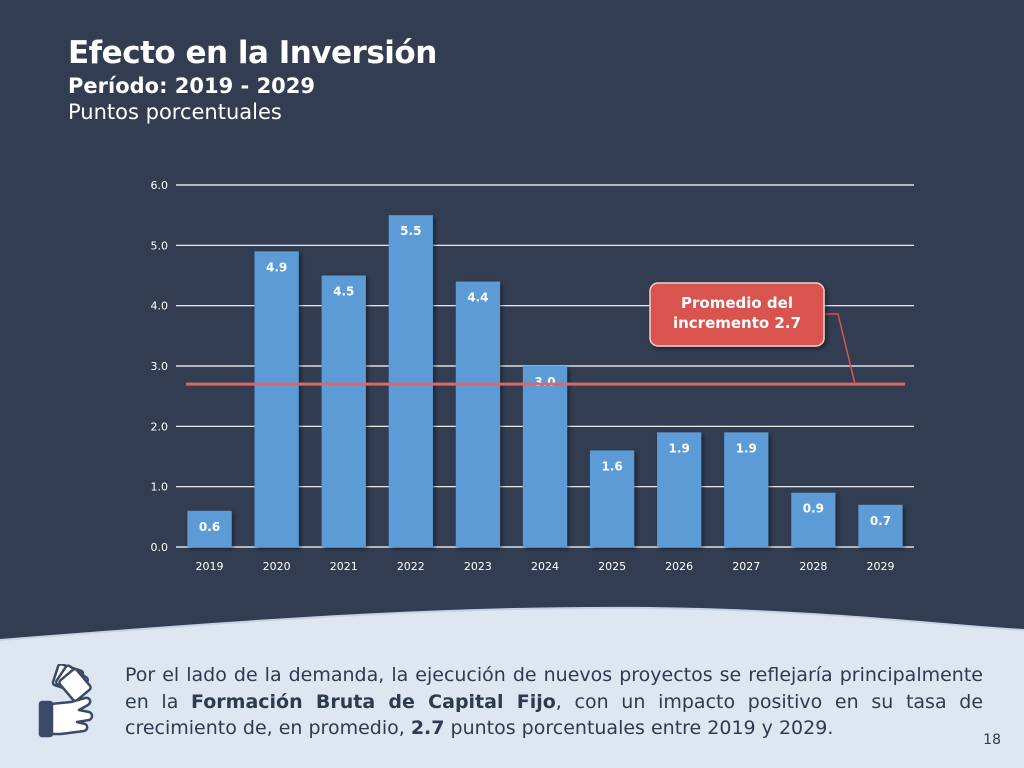 The height and width of the screenshot is (768, 1024). Describe the element at coordinates (160, 306) in the screenshot. I see `y-tick-label: 4.0` at that location.